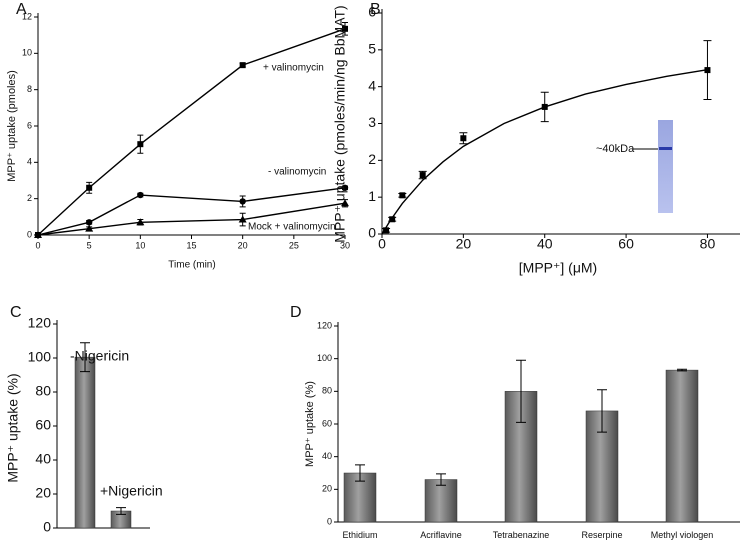 The image size is (745, 557). I want to click on panel-label: B, so click(375, 9).